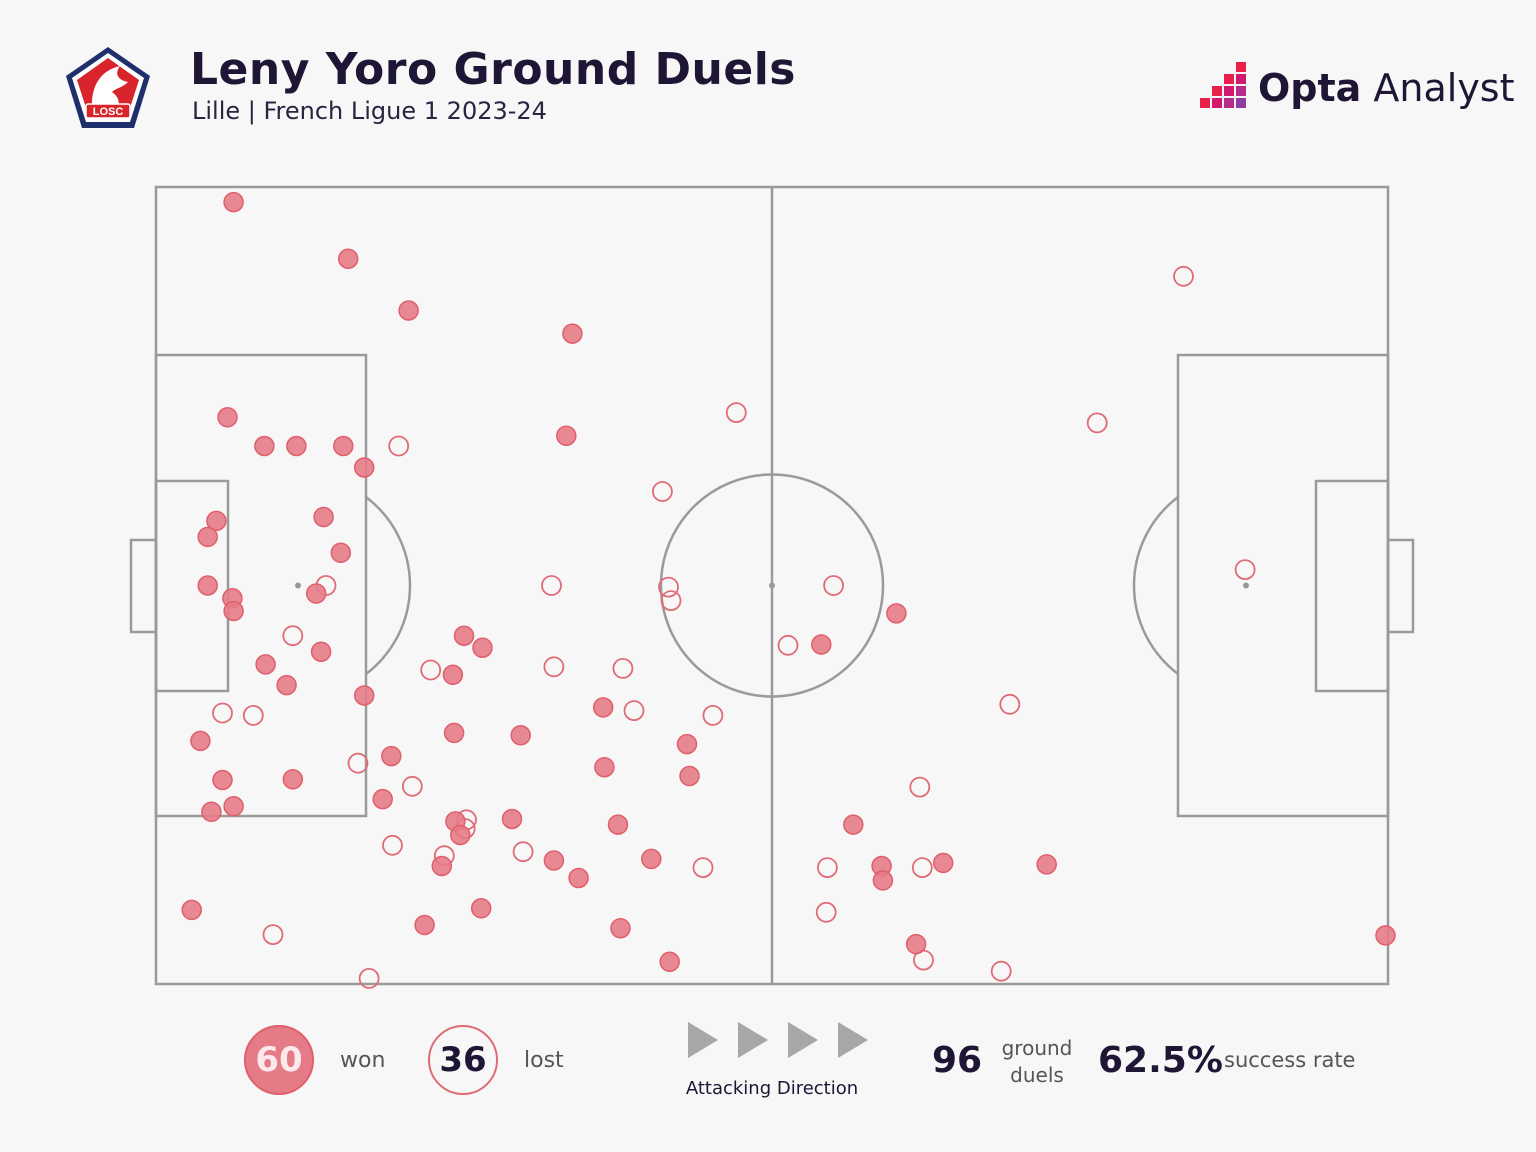  What do you see at coordinates (279, 1060) in the screenshot?
I see `won-count-badge: 60` at bounding box center [279, 1060].